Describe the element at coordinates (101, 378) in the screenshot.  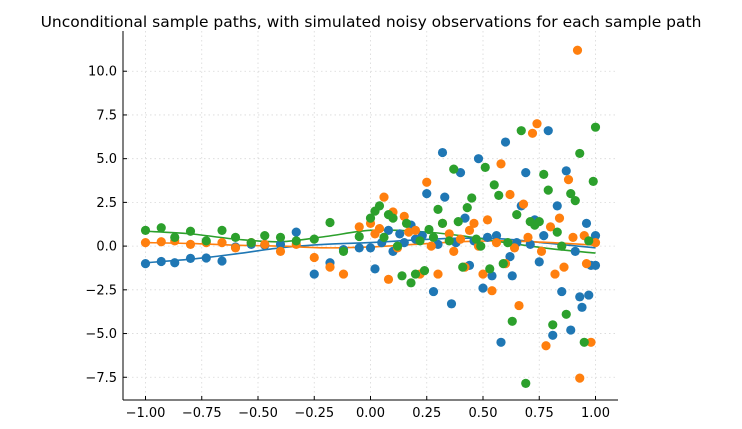
I see `y-tick-label: −7.5` at that location.